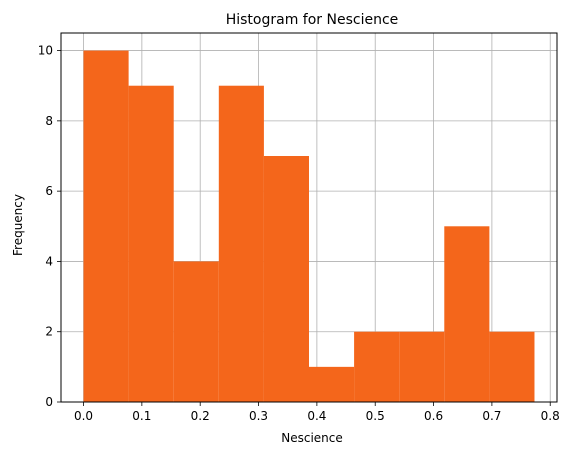 This screenshot has width=566, height=455. What do you see at coordinates (49, 226) in the screenshot?
I see `y-ticks: 0 2 4 6 8 10` at bounding box center [49, 226].